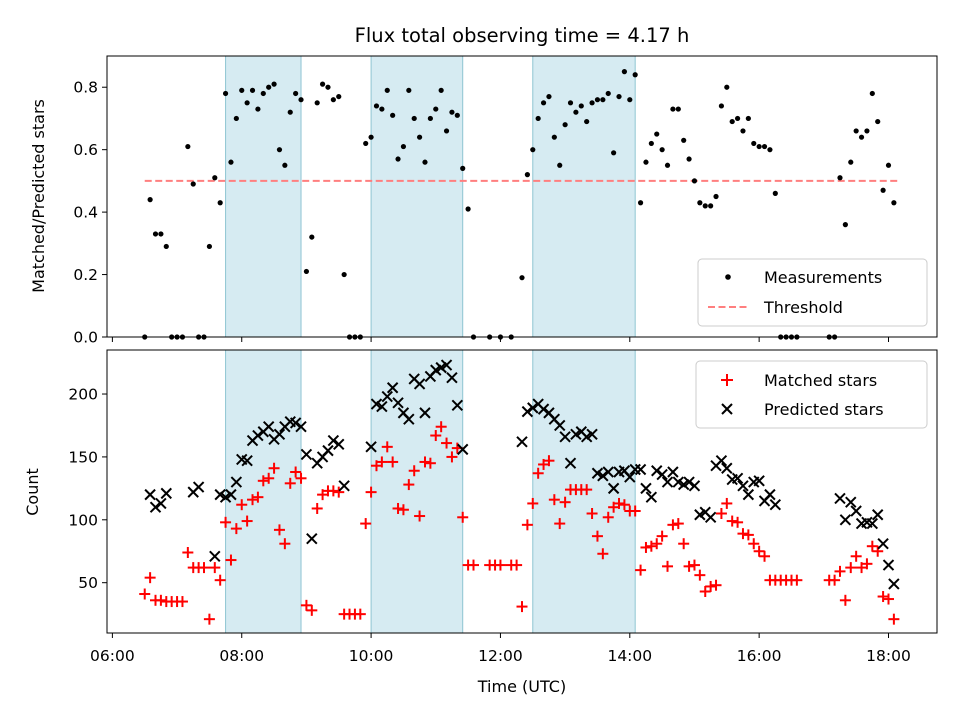 This screenshot has width=960, height=720. What do you see at coordinates (803, 307) in the screenshot?
I see `legend-threshold-label: Threshold` at bounding box center [803, 307].